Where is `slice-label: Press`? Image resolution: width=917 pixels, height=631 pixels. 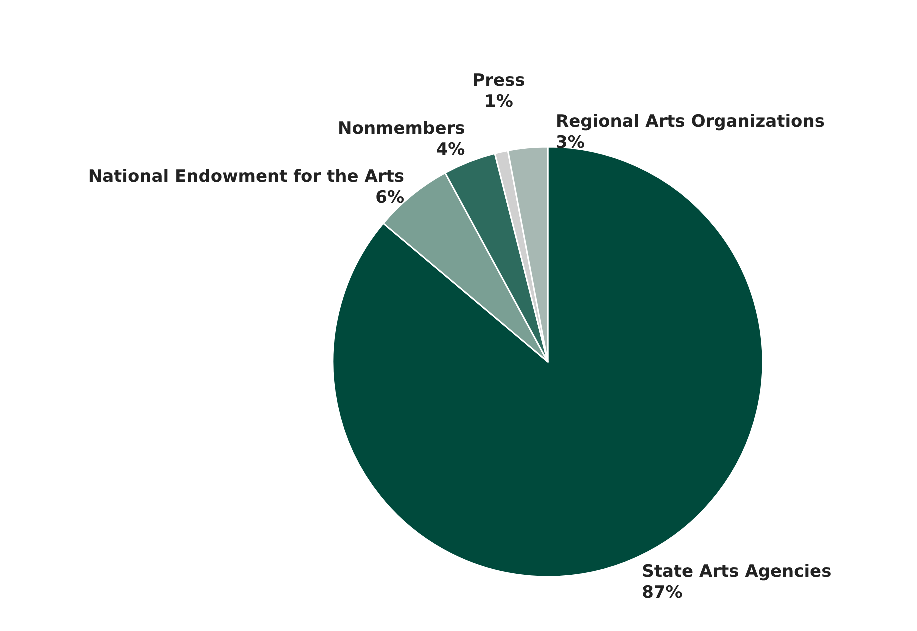
slice-label: Press is located at coordinates (499, 81).